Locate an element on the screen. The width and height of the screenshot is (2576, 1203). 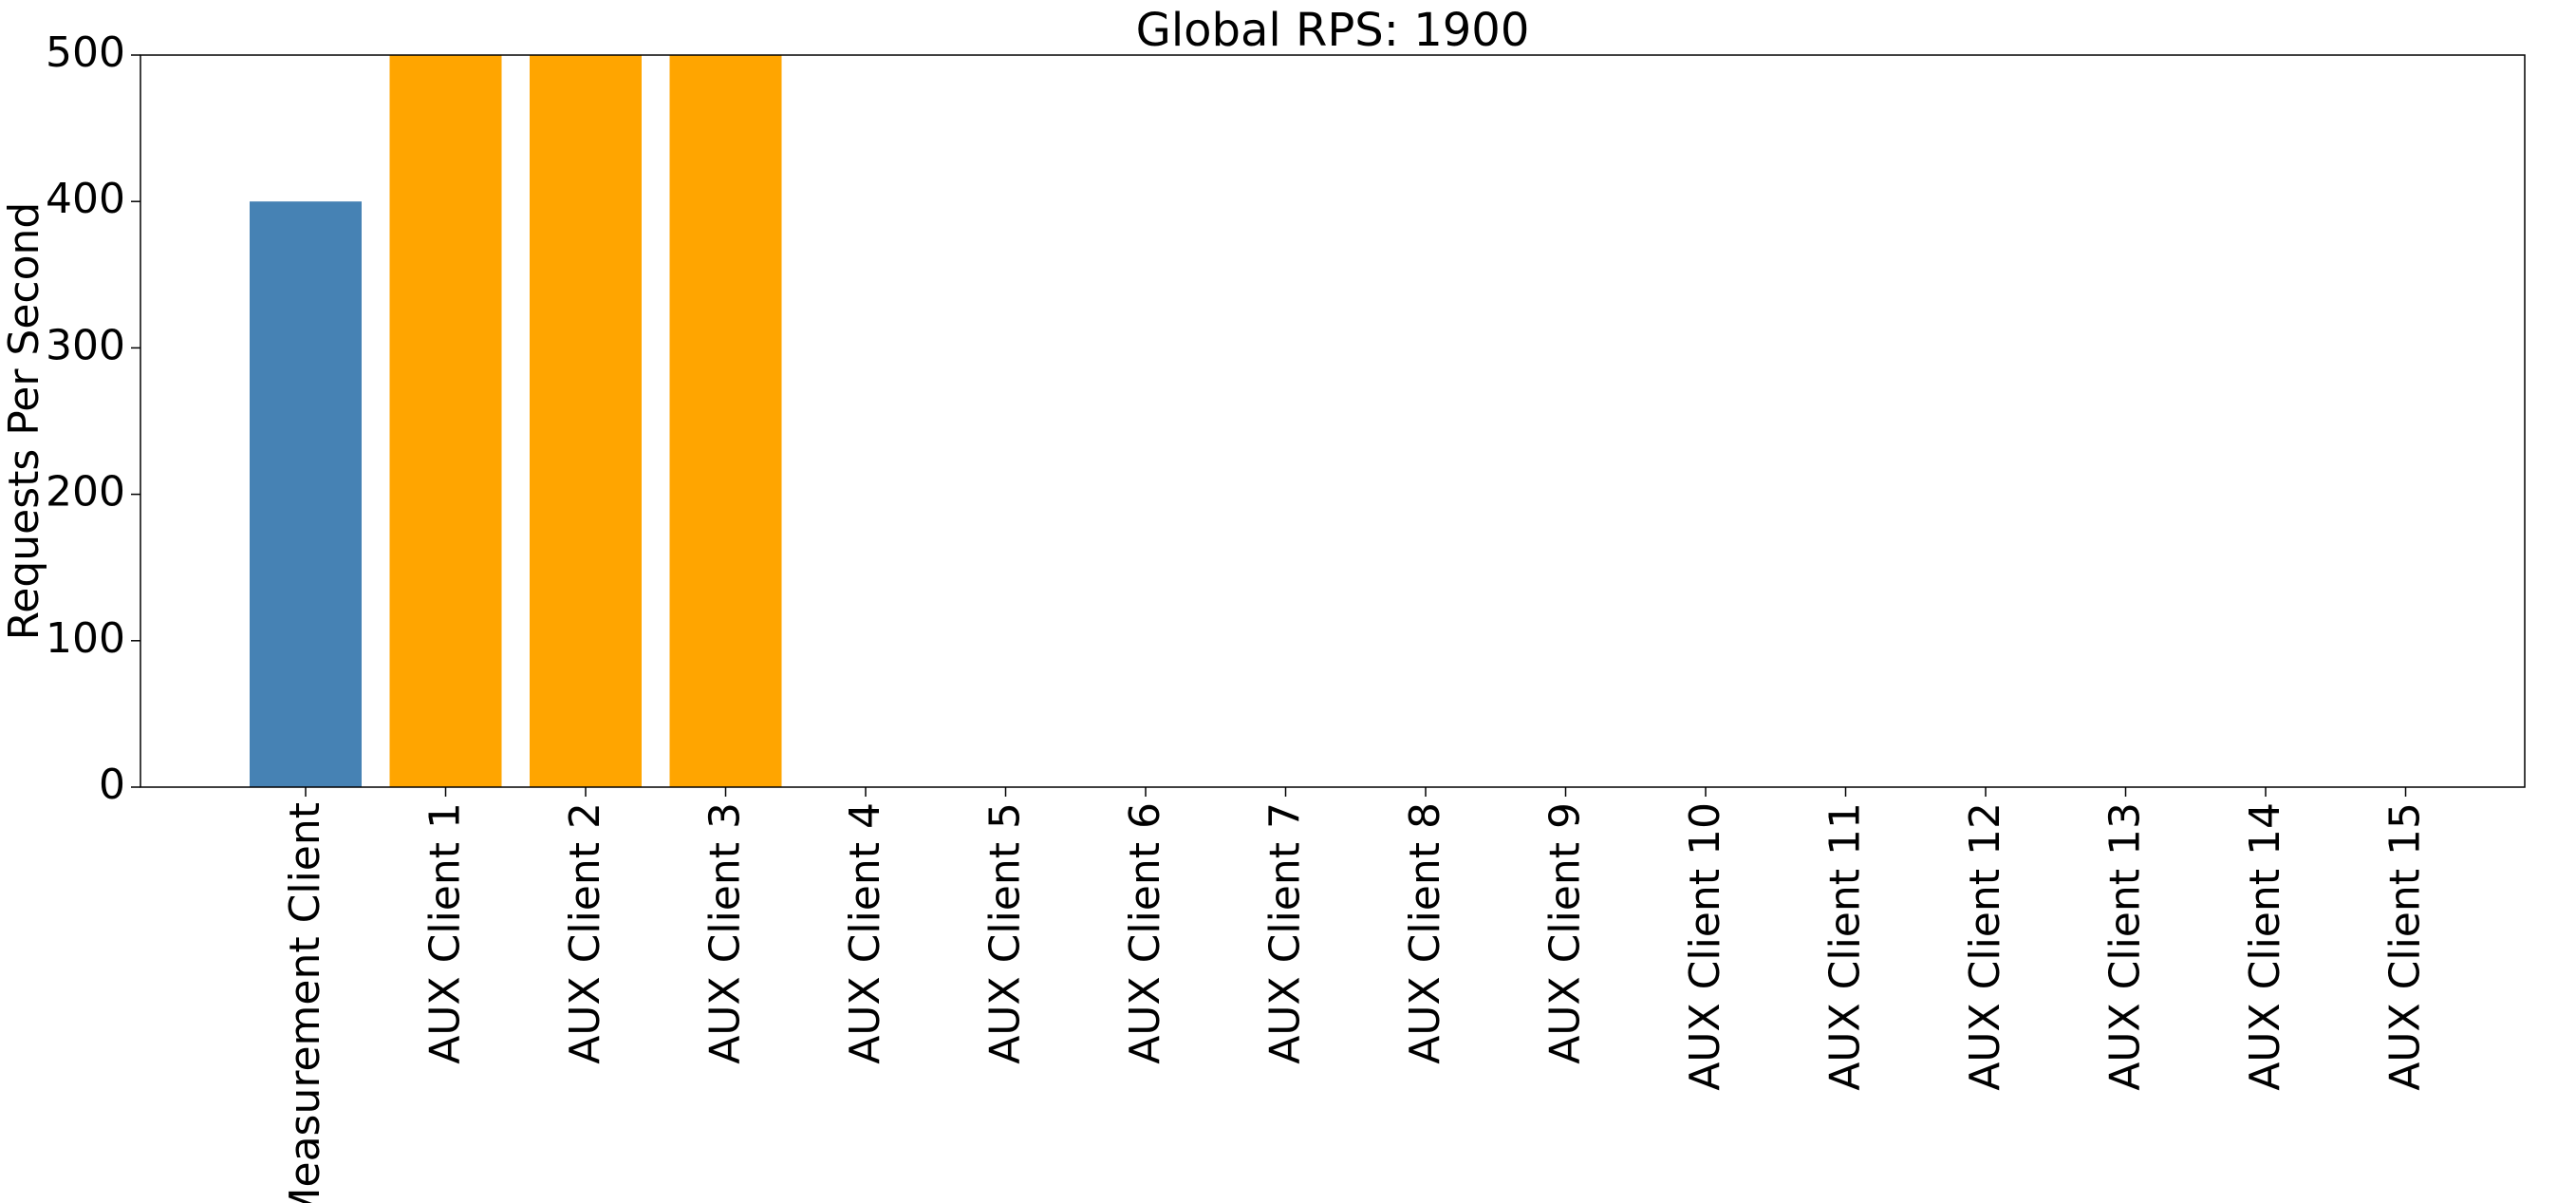
x-tick-label: AUX Client 12 is located at coordinates (1985, 947).